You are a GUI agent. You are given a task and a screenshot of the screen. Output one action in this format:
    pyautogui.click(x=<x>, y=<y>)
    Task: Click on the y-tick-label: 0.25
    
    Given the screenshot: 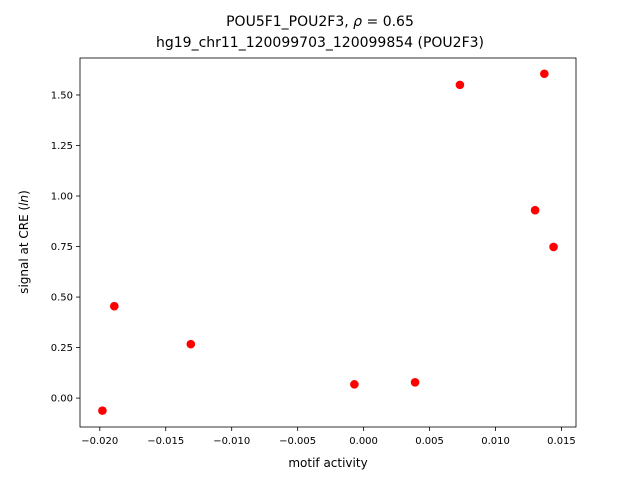 What is the action you would take?
    pyautogui.click(x=62, y=348)
    